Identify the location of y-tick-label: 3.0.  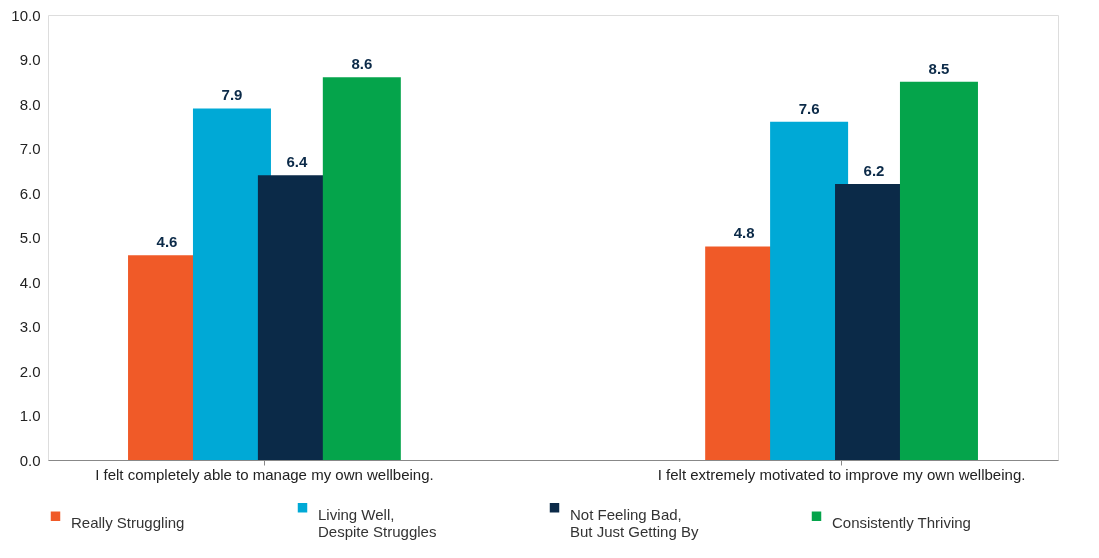
(30, 326).